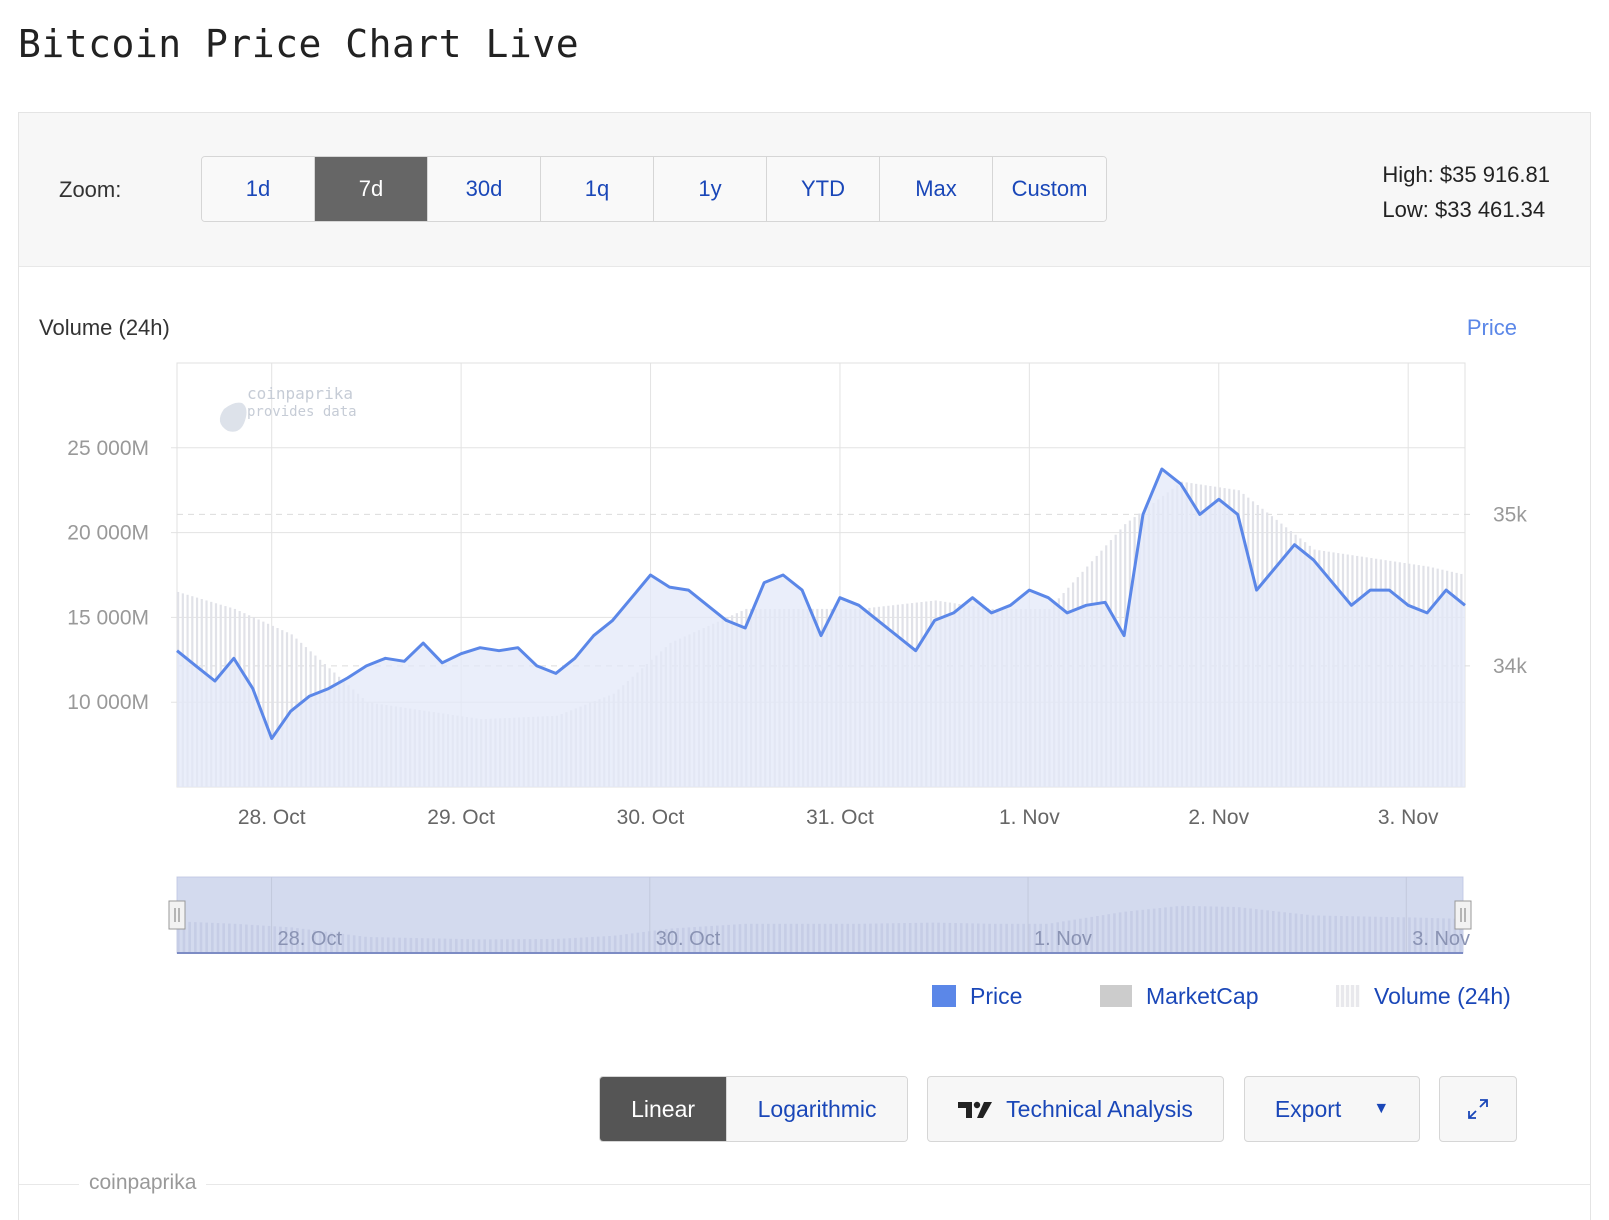  What do you see at coordinates (663, 1109) in the screenshot?
I see `linear-scale-button: Linear` at bounding box center [663, 1109].